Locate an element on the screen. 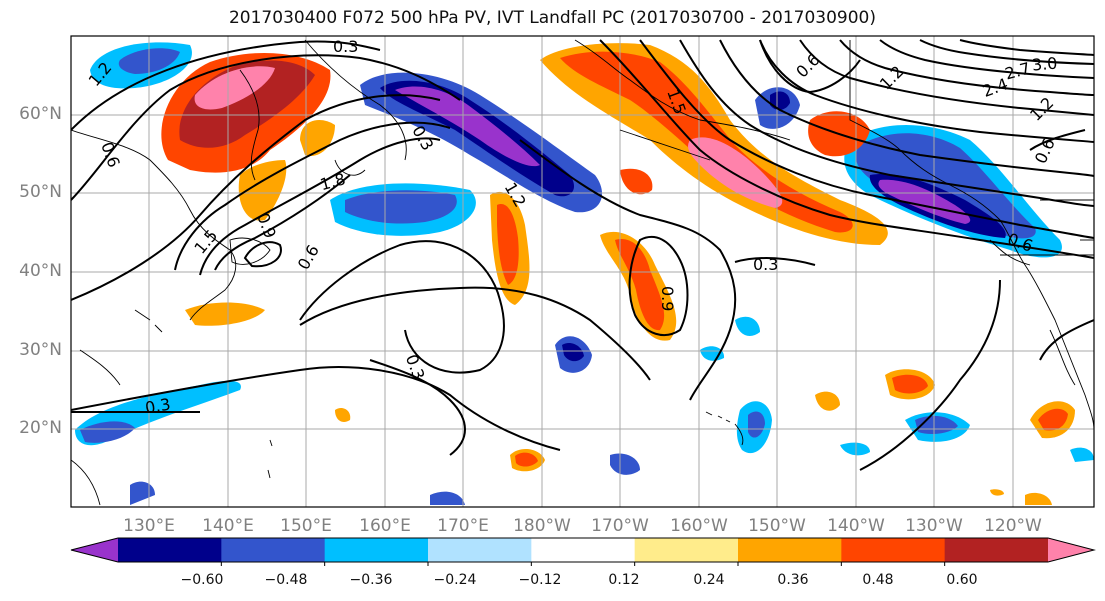 This screenshot has width=1105, height=601. colorbar-tick-label: 0.48 is located at coordinates (878, 580).